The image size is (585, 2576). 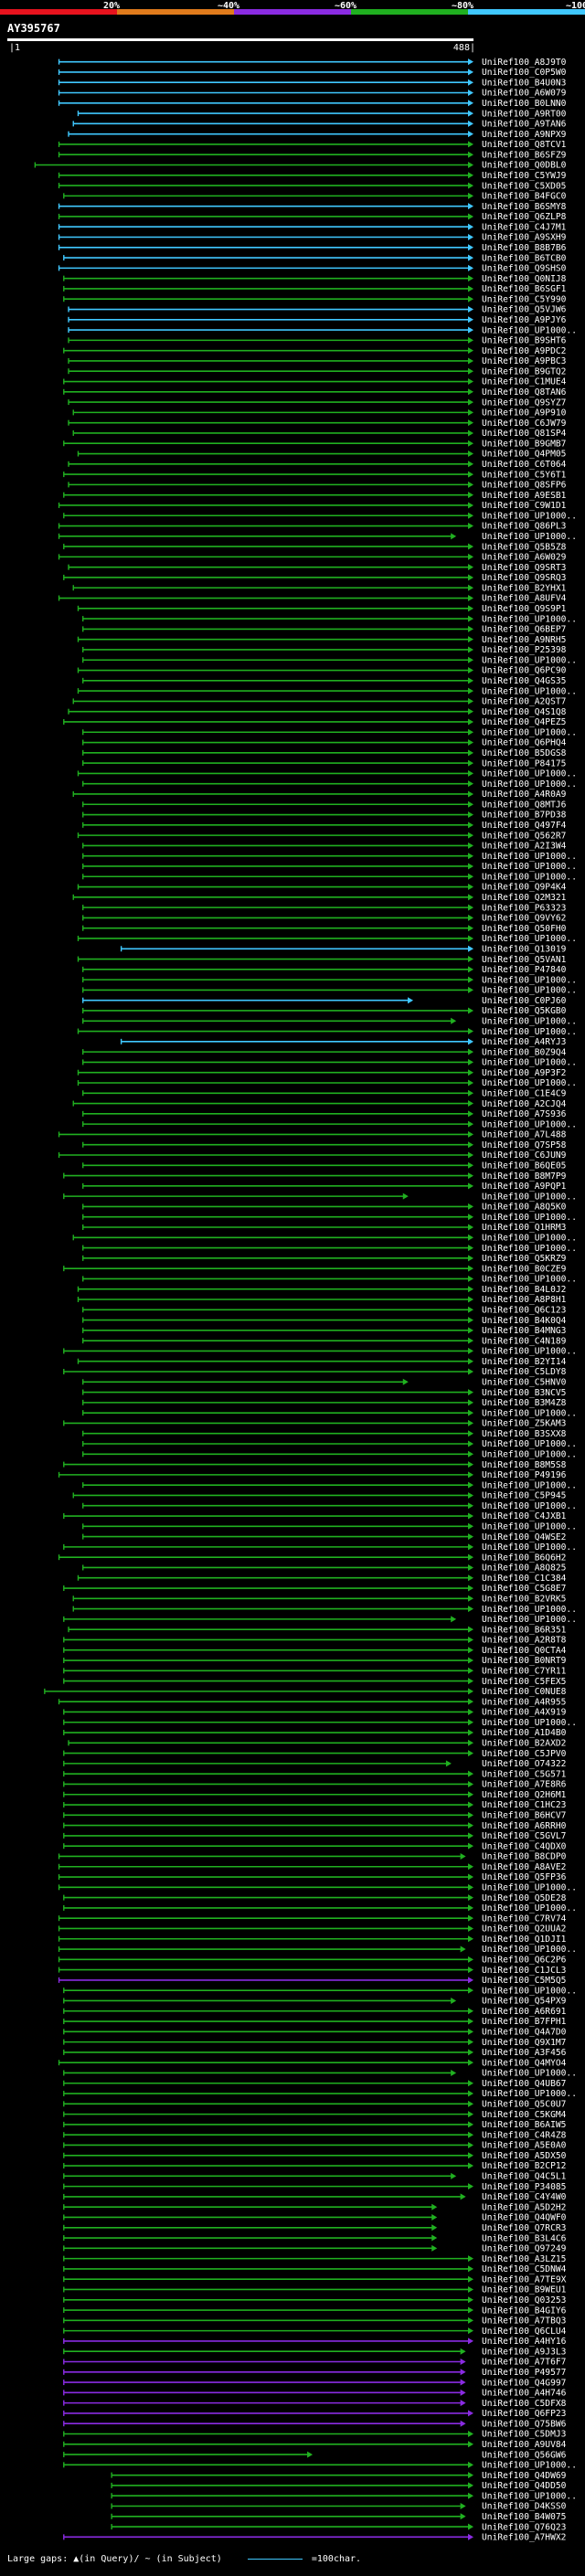 What do you see at coordinates (524, 2476) in the screenshot?
I see `hit-label: UniRef100_Q4DW69` at bounding box center [524, 2476].